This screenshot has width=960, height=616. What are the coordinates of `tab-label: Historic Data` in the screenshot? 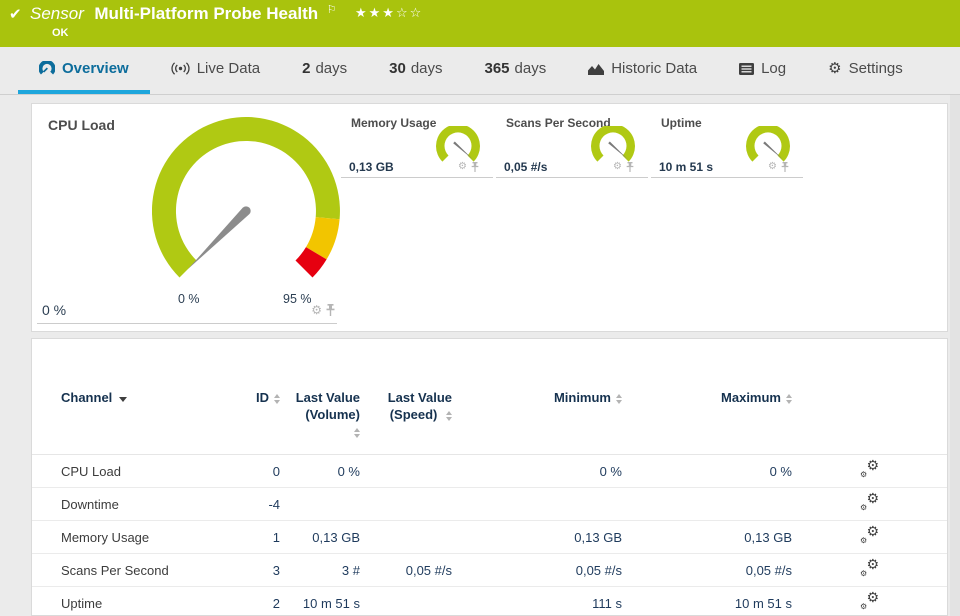 It's located at (654, 68).